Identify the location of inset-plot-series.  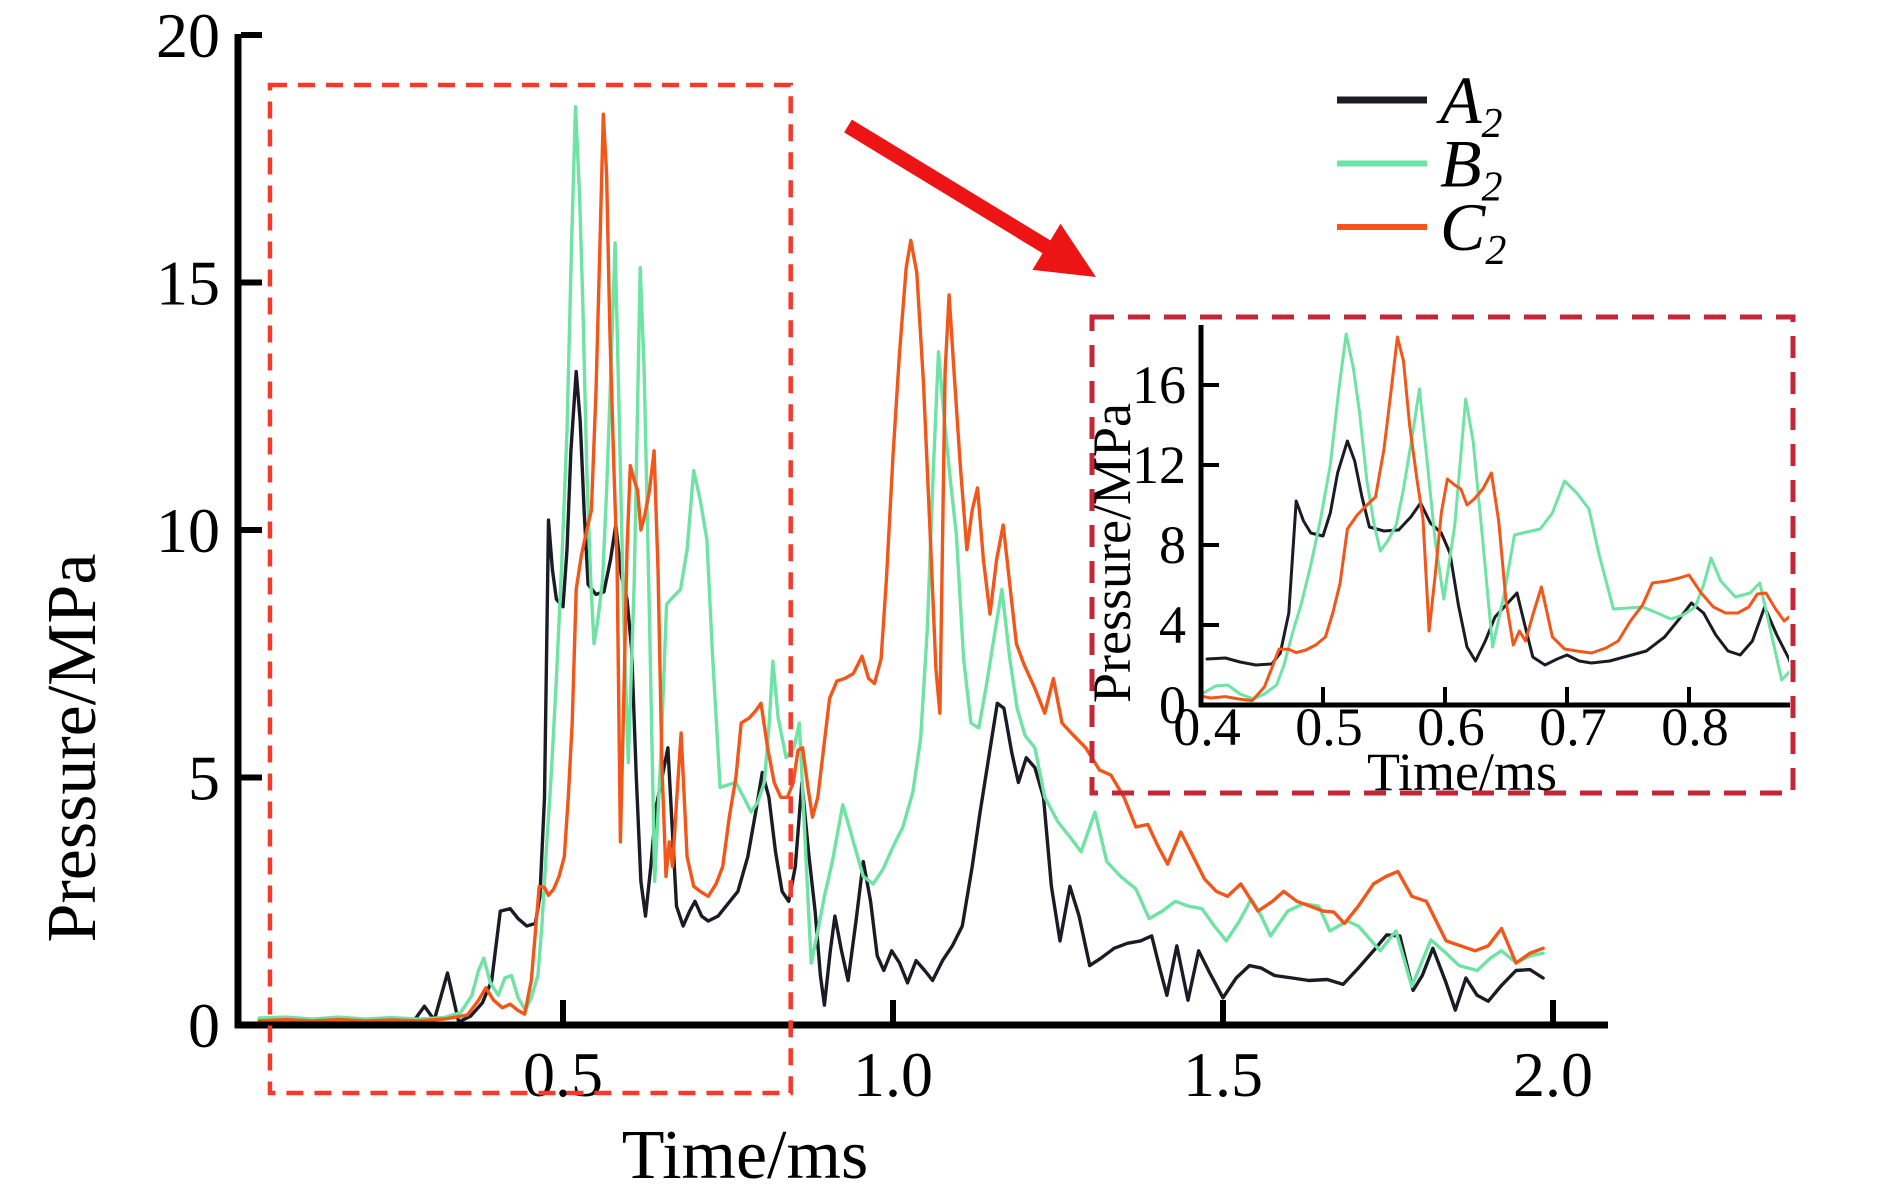
(1495, 517).